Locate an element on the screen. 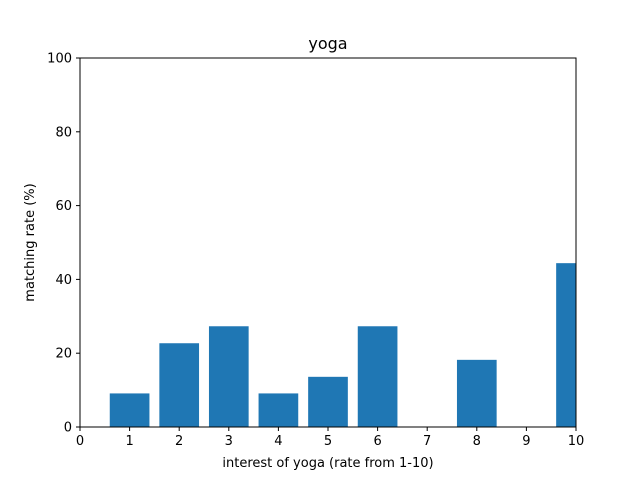 The height and width of the screenshot is (480, 640). x-axis-ticks: 0 1 2 3 4 5 6 7 8 9 10 is located at coordinates (330, 438).